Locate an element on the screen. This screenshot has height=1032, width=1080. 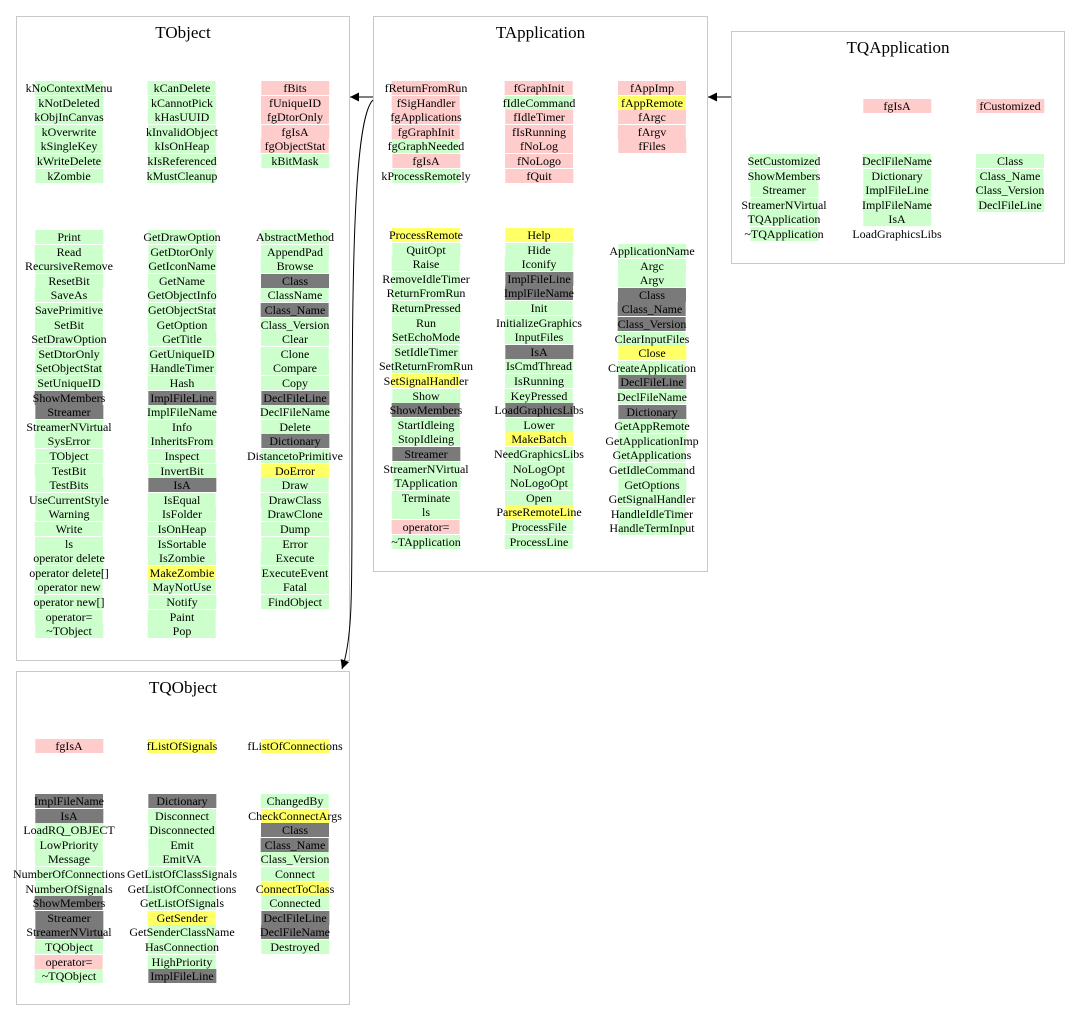
item-label: Streamer is located at coordinates (784, 190).